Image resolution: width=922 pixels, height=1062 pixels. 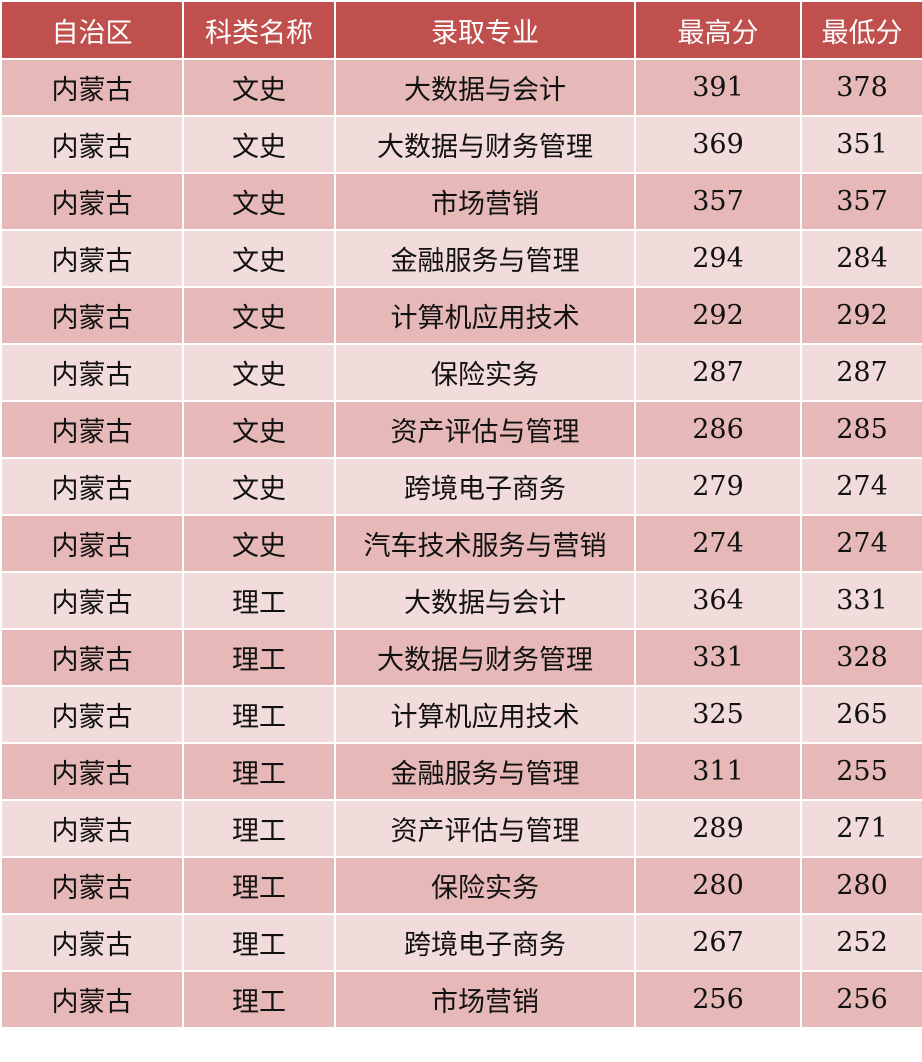 I want to click on table-row: 内蒙古 理工 跨境电子商务 267 252, so click(x=461, y=942).